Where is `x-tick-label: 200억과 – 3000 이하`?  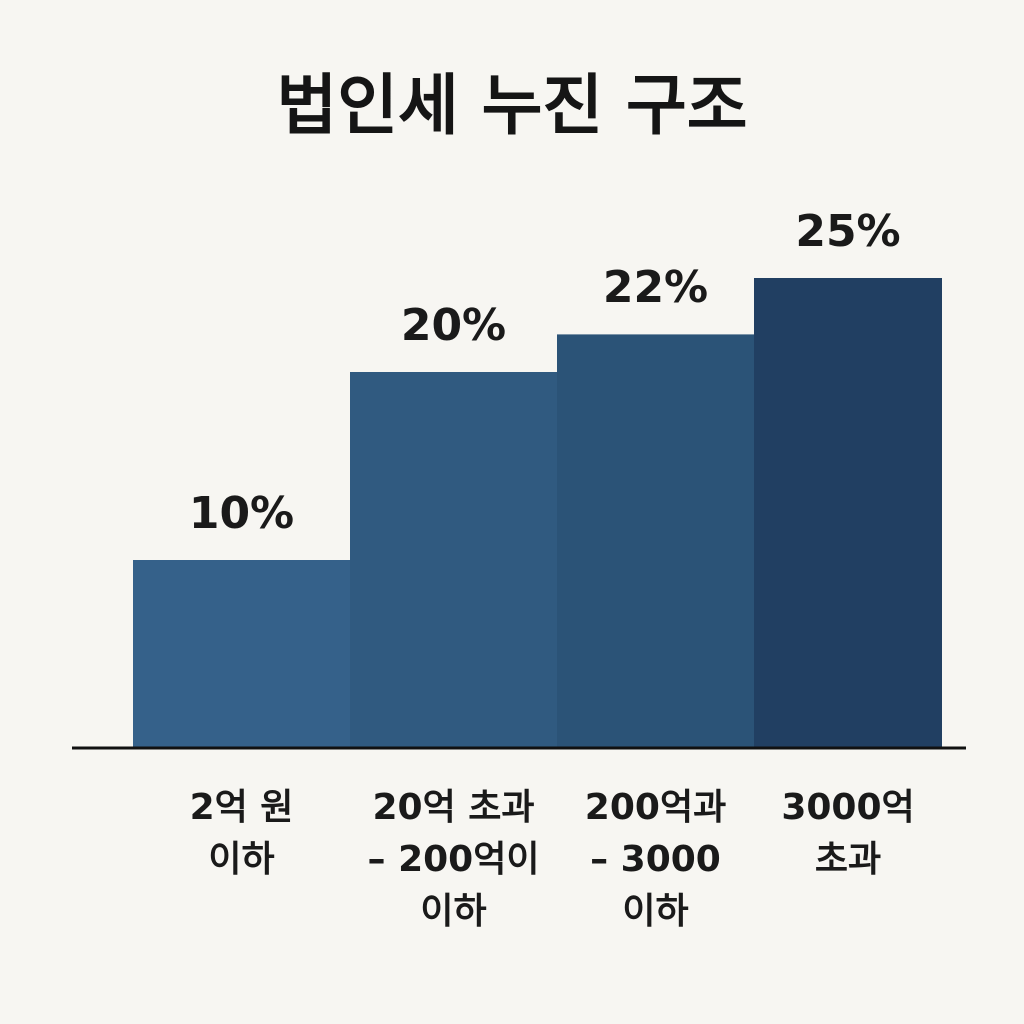 x-tick-label: 200억과 – 3000 이하 is located at coordinates (655, 859).